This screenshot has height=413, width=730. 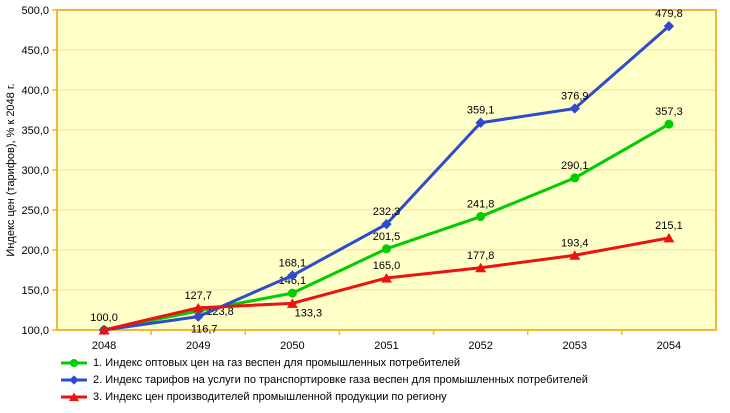 What do you see at coordinates (669, 112) in the screenshot?
I see `data-label: 357,3` at bounding box center [669, 112].